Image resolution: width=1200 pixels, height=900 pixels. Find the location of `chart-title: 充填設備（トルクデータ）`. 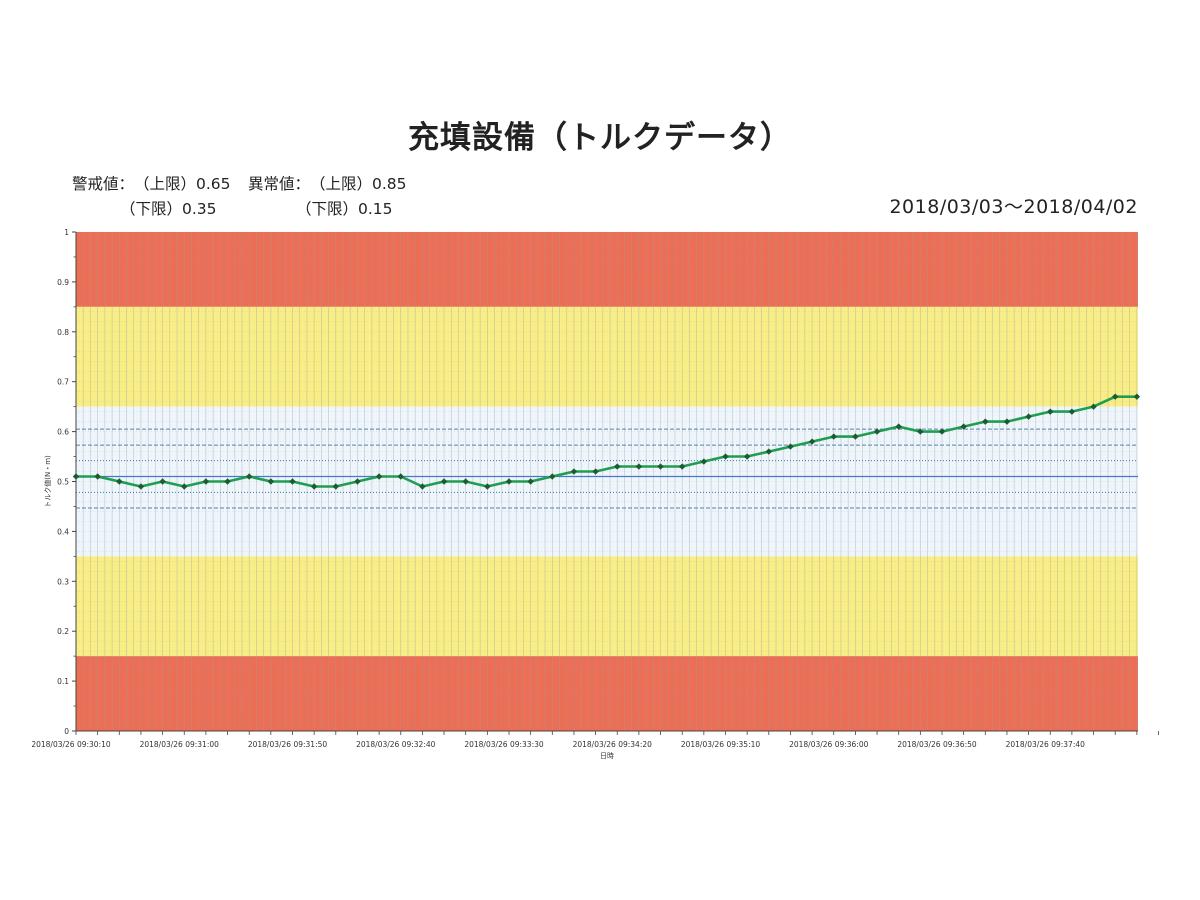

chart-title: 充填設備（トルクデータ） is located at coordinates (600, 138).